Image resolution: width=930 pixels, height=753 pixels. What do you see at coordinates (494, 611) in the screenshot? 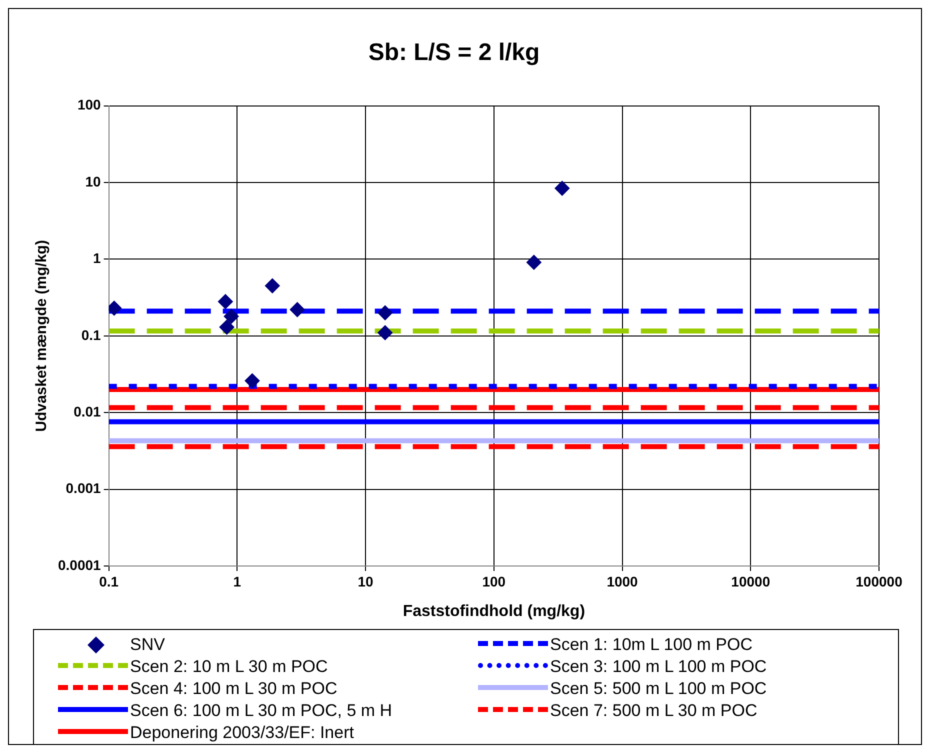
I see `x-axis-title: Faststofindhold (mg/kg)` at bounding box center [494, 611].